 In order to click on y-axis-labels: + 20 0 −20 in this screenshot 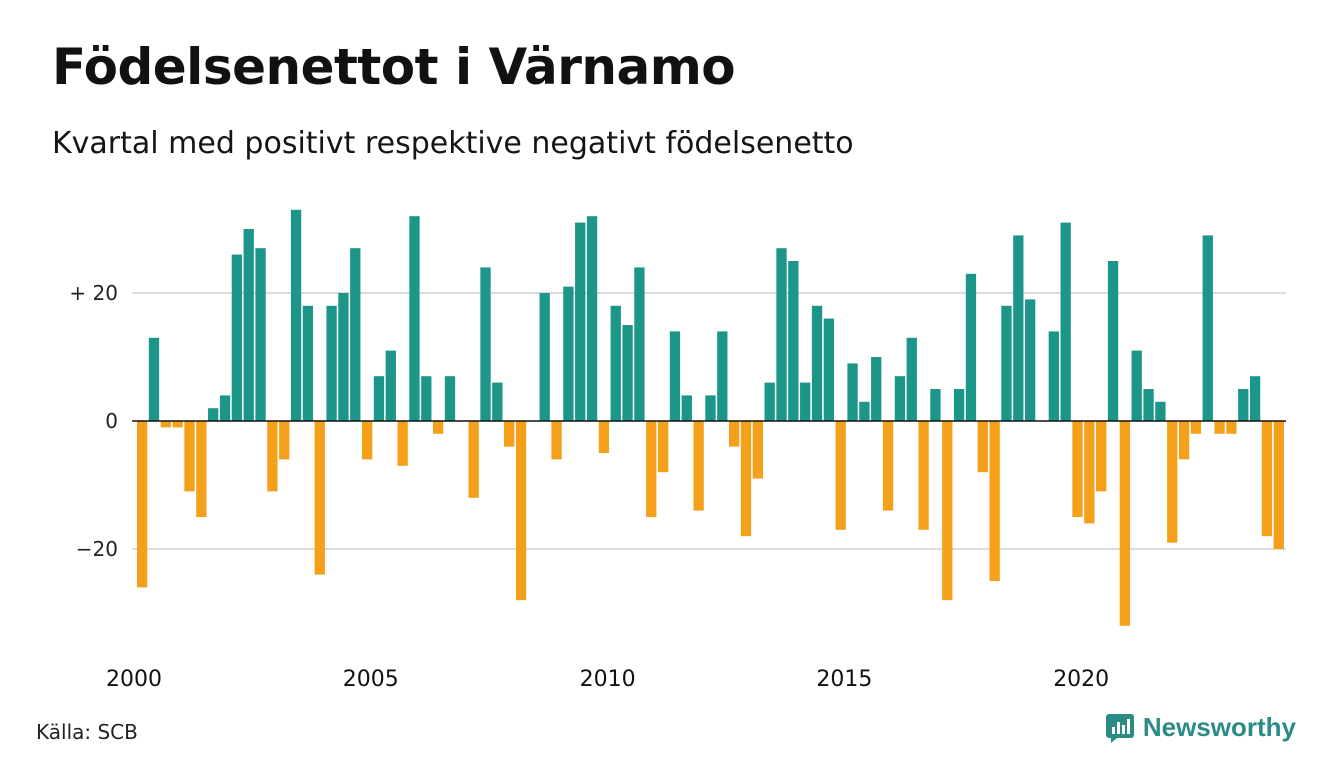, I will do `click(93, 421)`.